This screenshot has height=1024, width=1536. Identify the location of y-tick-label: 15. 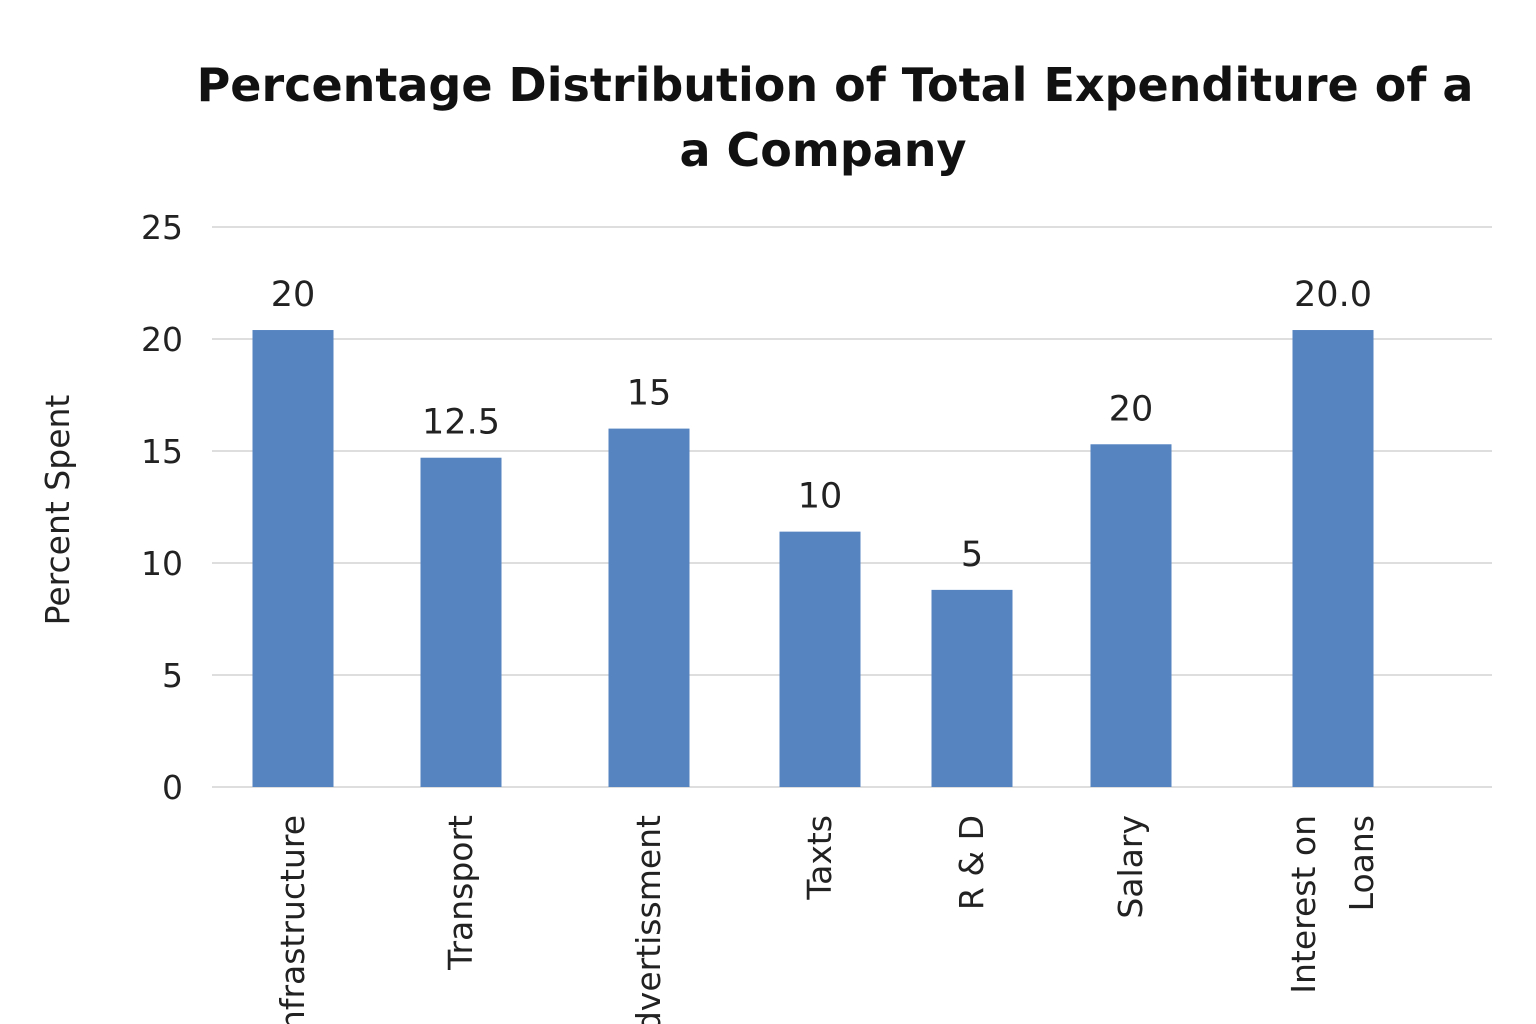
(162, 451).